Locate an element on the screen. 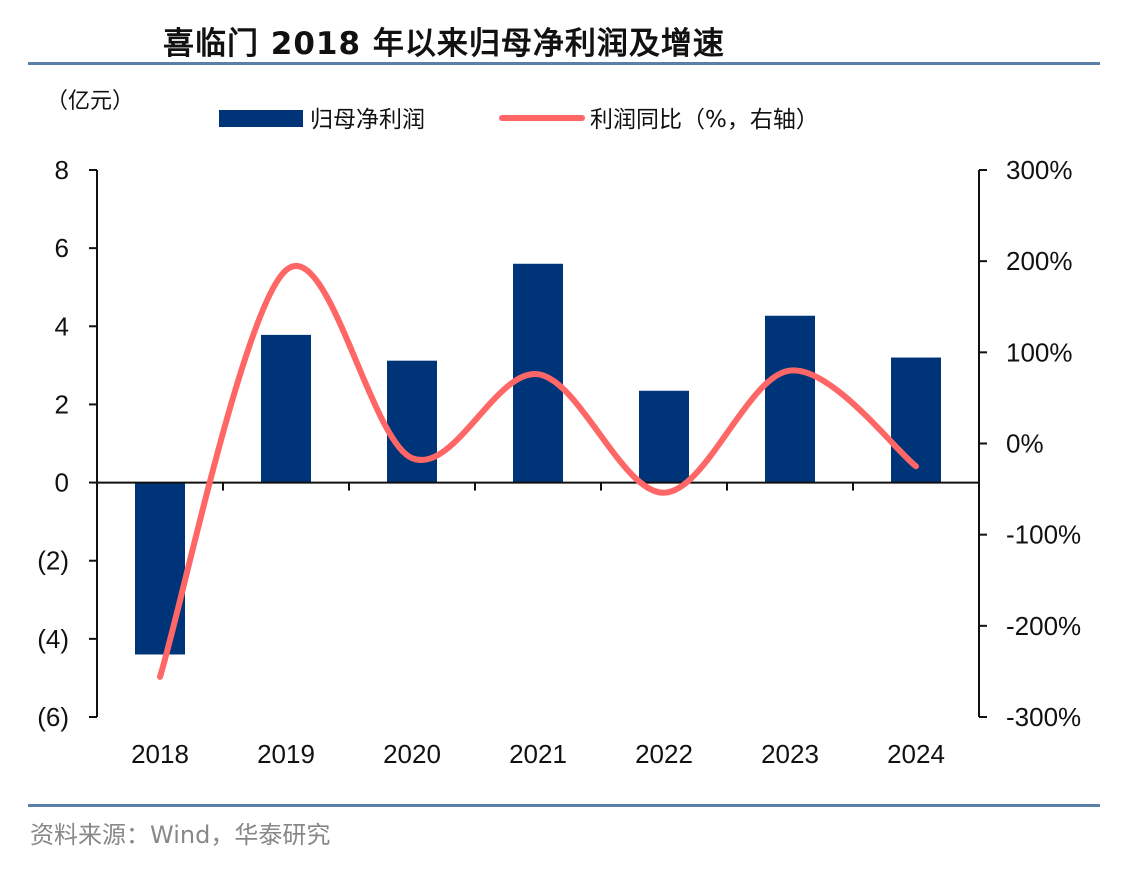 This screenshot has height=869, width=1133. bar-2022 is located at coordinates (664, 436).